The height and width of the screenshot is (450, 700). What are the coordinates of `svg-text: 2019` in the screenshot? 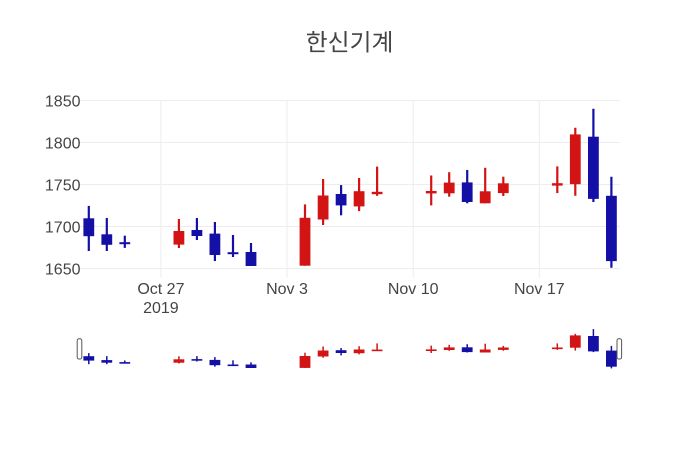 It's located at (161, 308).